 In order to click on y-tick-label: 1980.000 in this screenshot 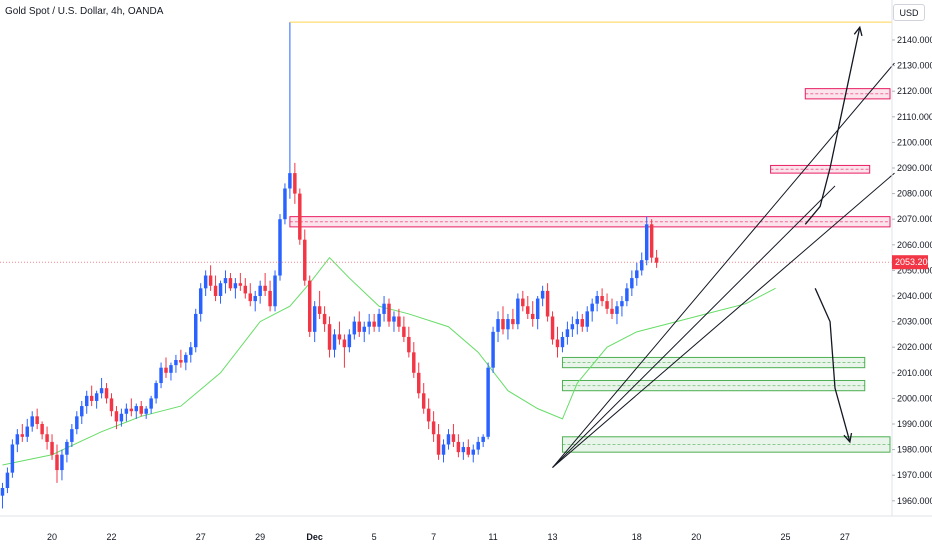, I will do `click(914, 450)`.